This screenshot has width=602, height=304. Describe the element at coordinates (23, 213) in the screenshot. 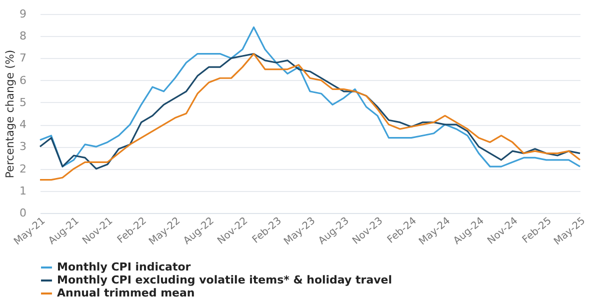

I see `y-tick-label: 0` at that location.